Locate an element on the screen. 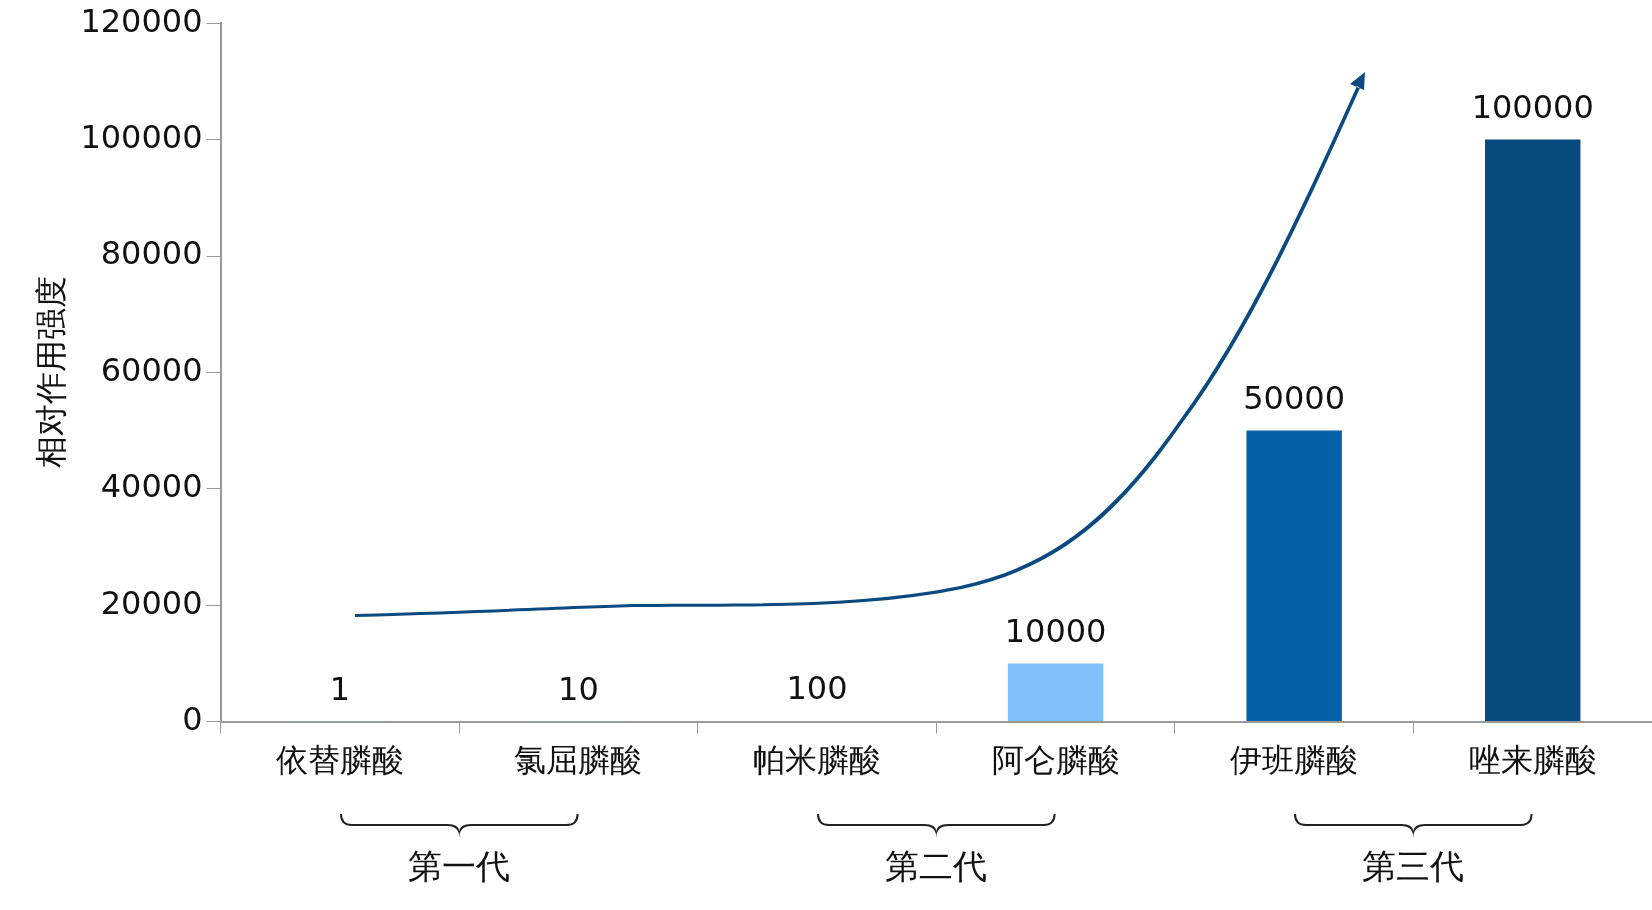 The width and height of the screenshot is (1652, 910). x-tick-label: 依替膦酸 is located at coordinates (339, 760).